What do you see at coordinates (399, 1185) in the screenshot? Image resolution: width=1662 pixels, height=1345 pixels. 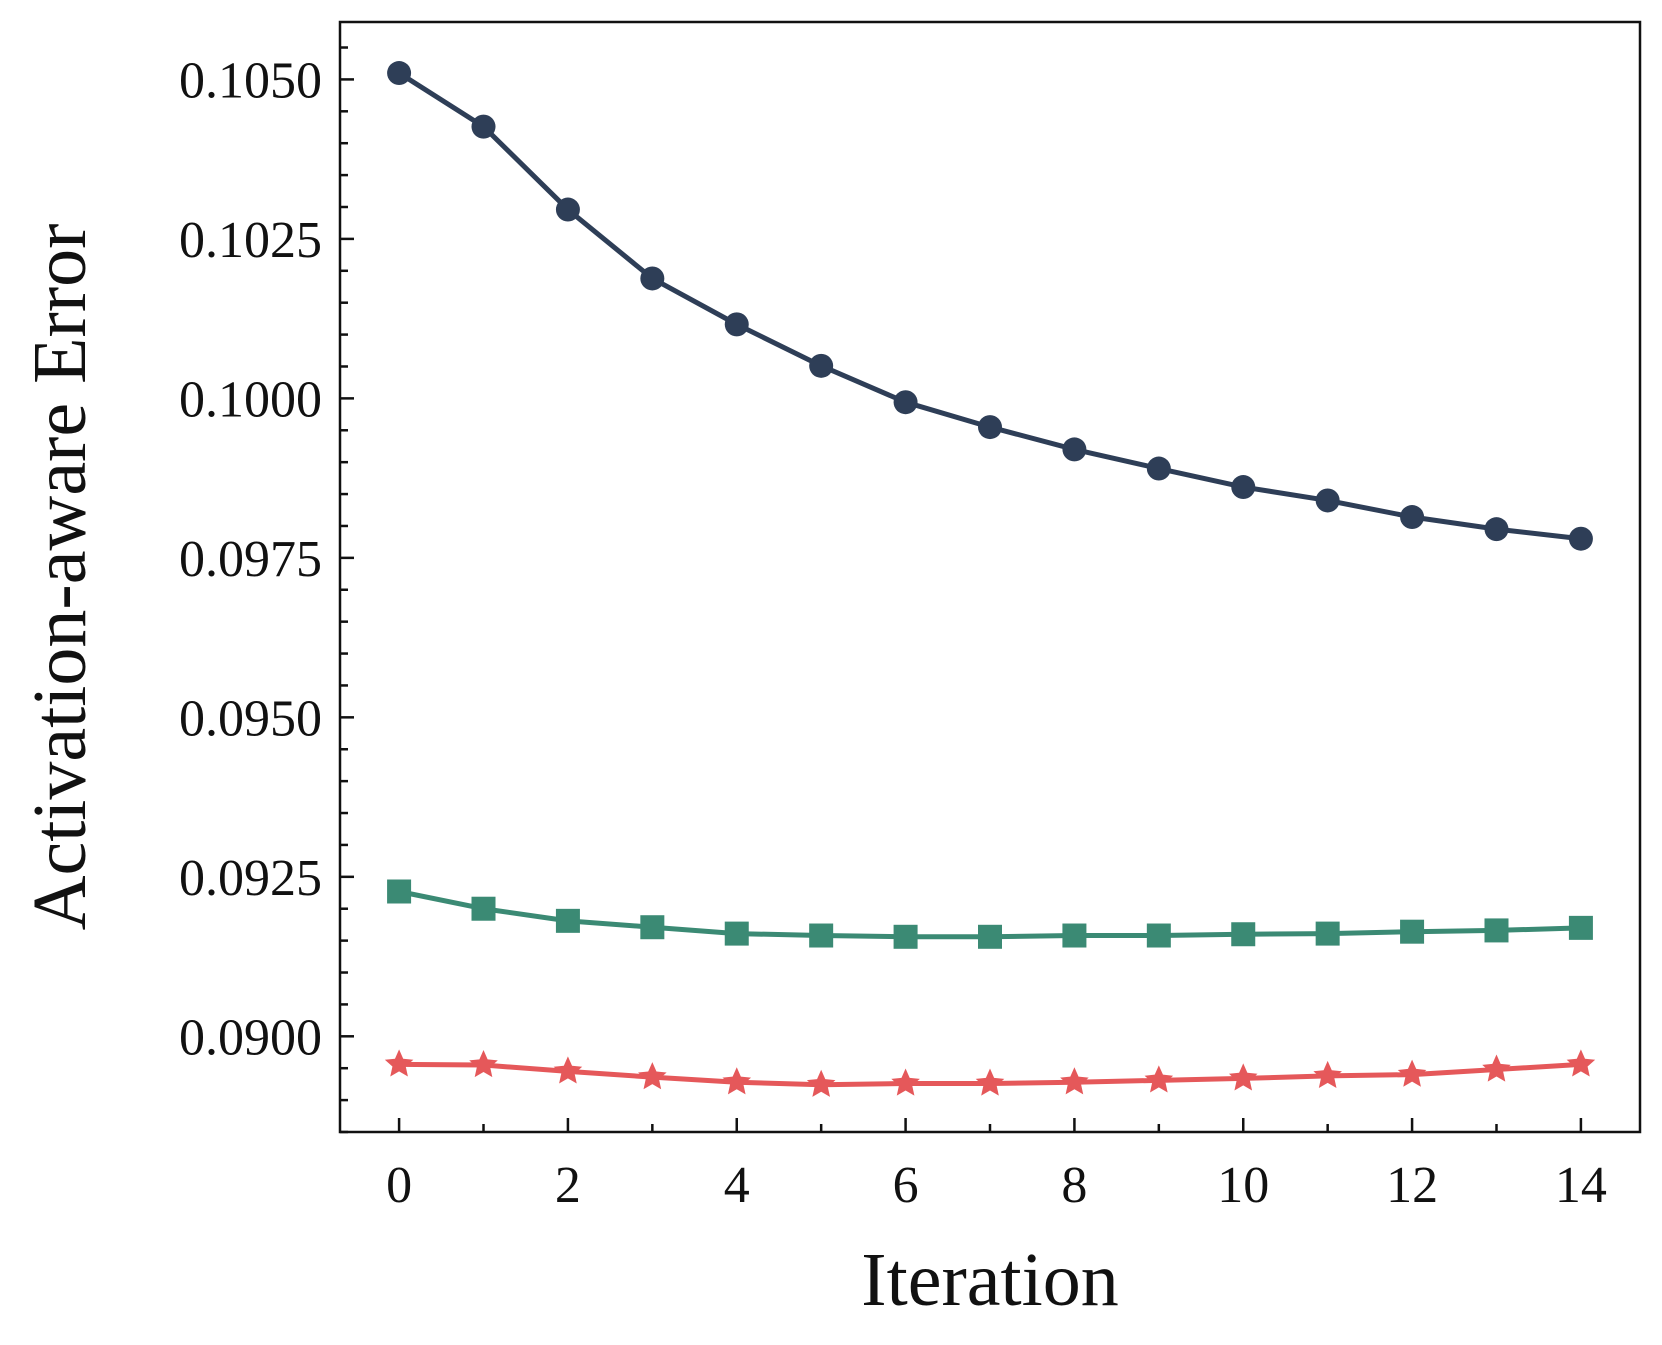 I see `x-tick-label: 0` at bounding box center [399, 1185].